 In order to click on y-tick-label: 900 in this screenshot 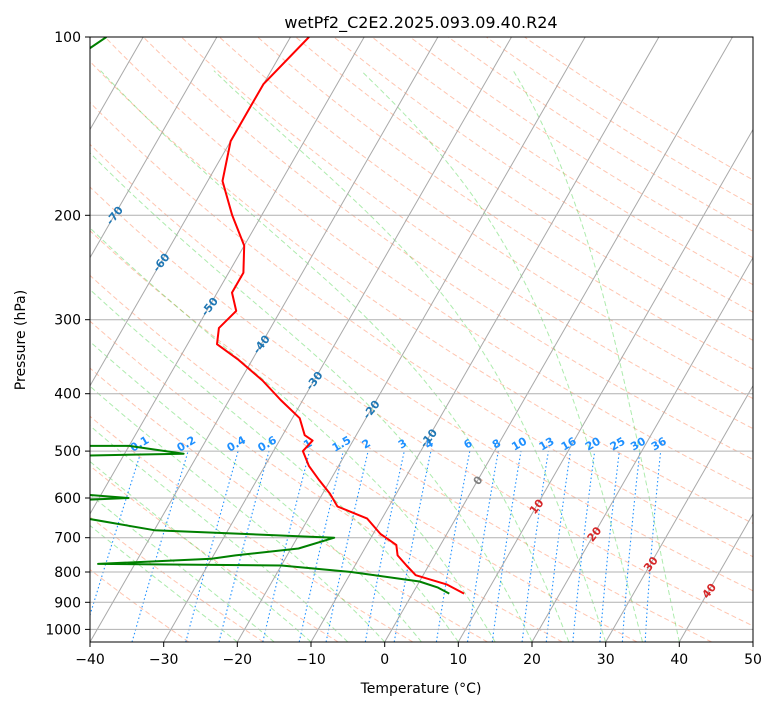, I will do `click(67, 603)`.